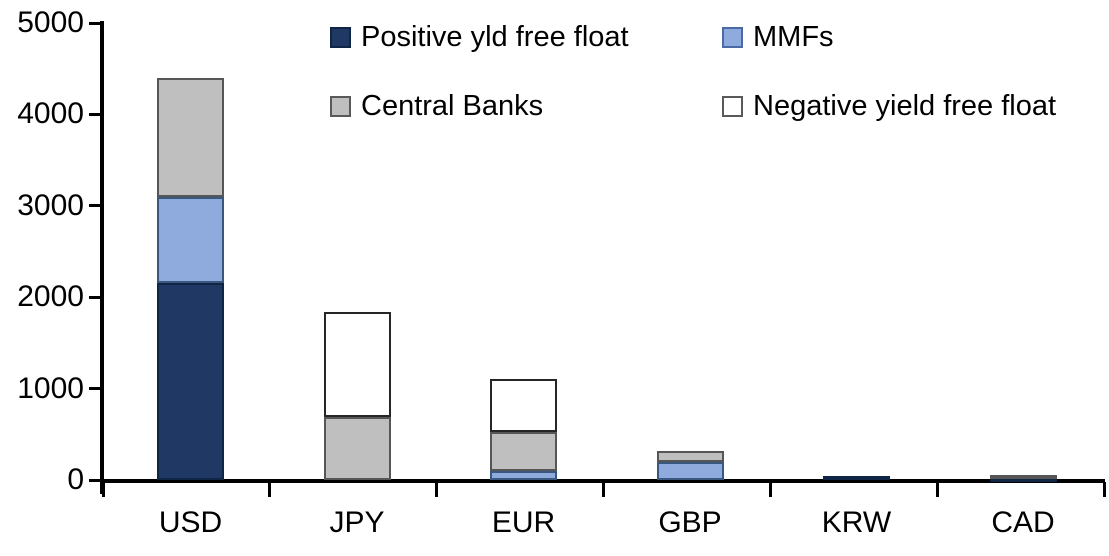 The height and width of the screenshot is (556, 1109). Describe the element at coordinates (1023, 480) in the screenshot. I see `bar-segment-cad-positive-yld-free-float` at that location.